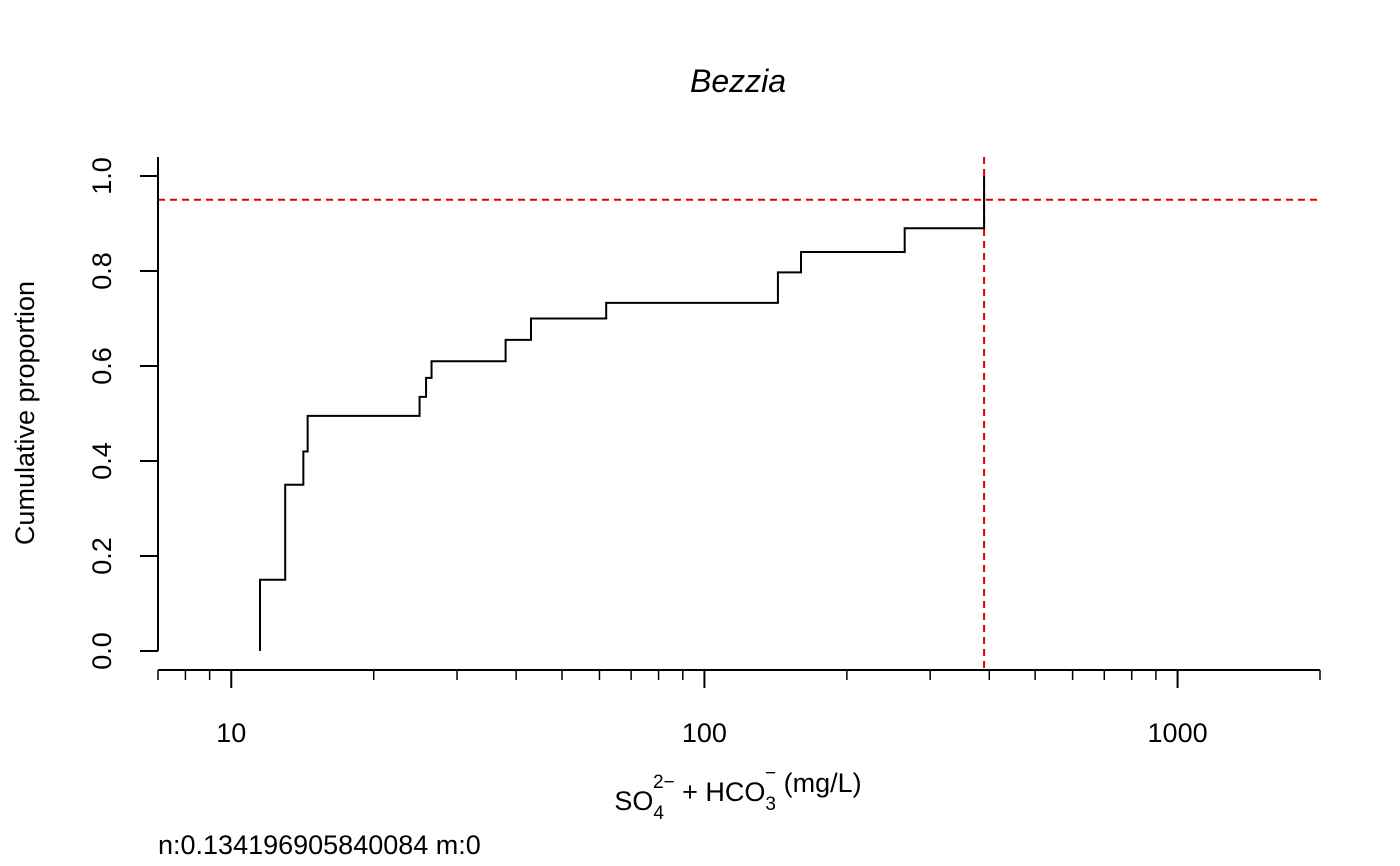 The image size is (1400, 866). I want to click on x-axis-label-part: −, so click(770, 773).